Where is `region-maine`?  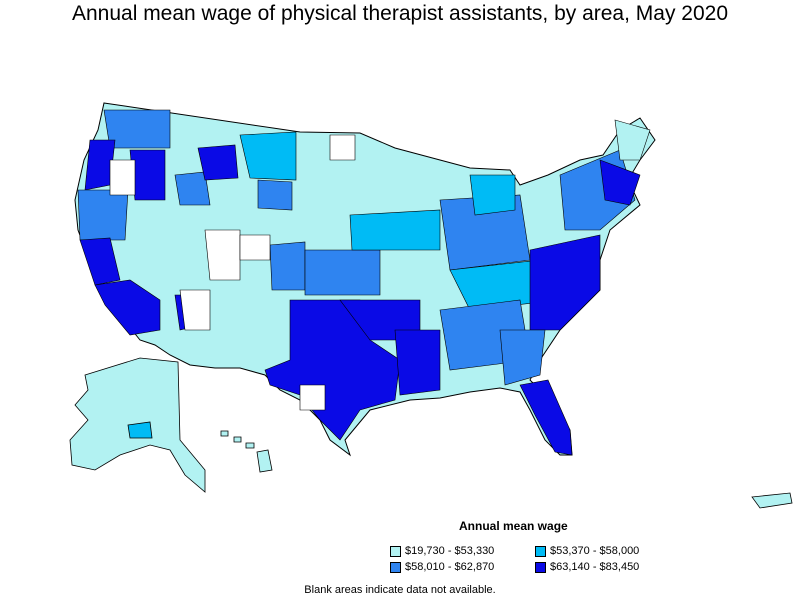 region-maine is located at coordinates (632, 140).